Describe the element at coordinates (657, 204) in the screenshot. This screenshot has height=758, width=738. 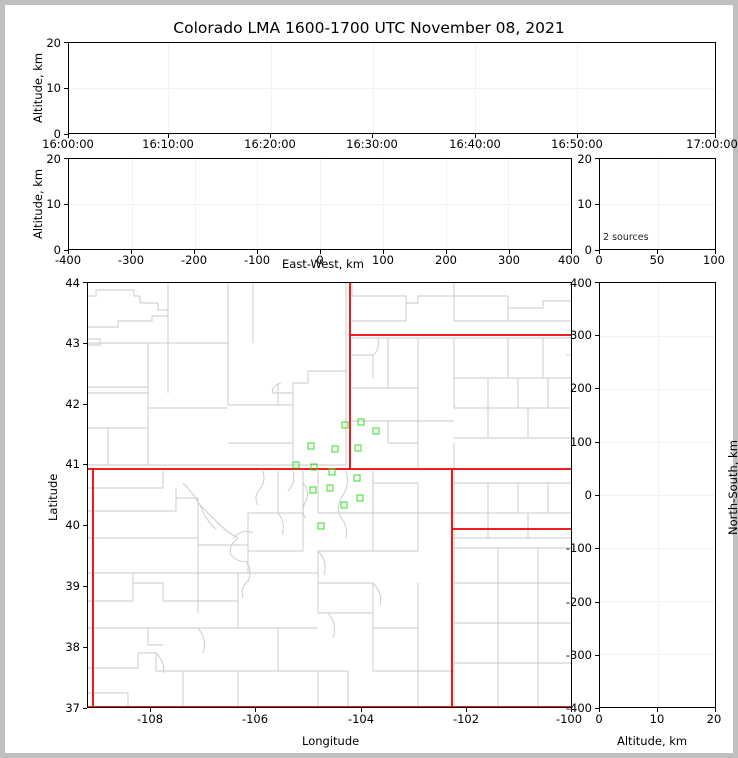
I see `panel-altitude-histogram` at that location.